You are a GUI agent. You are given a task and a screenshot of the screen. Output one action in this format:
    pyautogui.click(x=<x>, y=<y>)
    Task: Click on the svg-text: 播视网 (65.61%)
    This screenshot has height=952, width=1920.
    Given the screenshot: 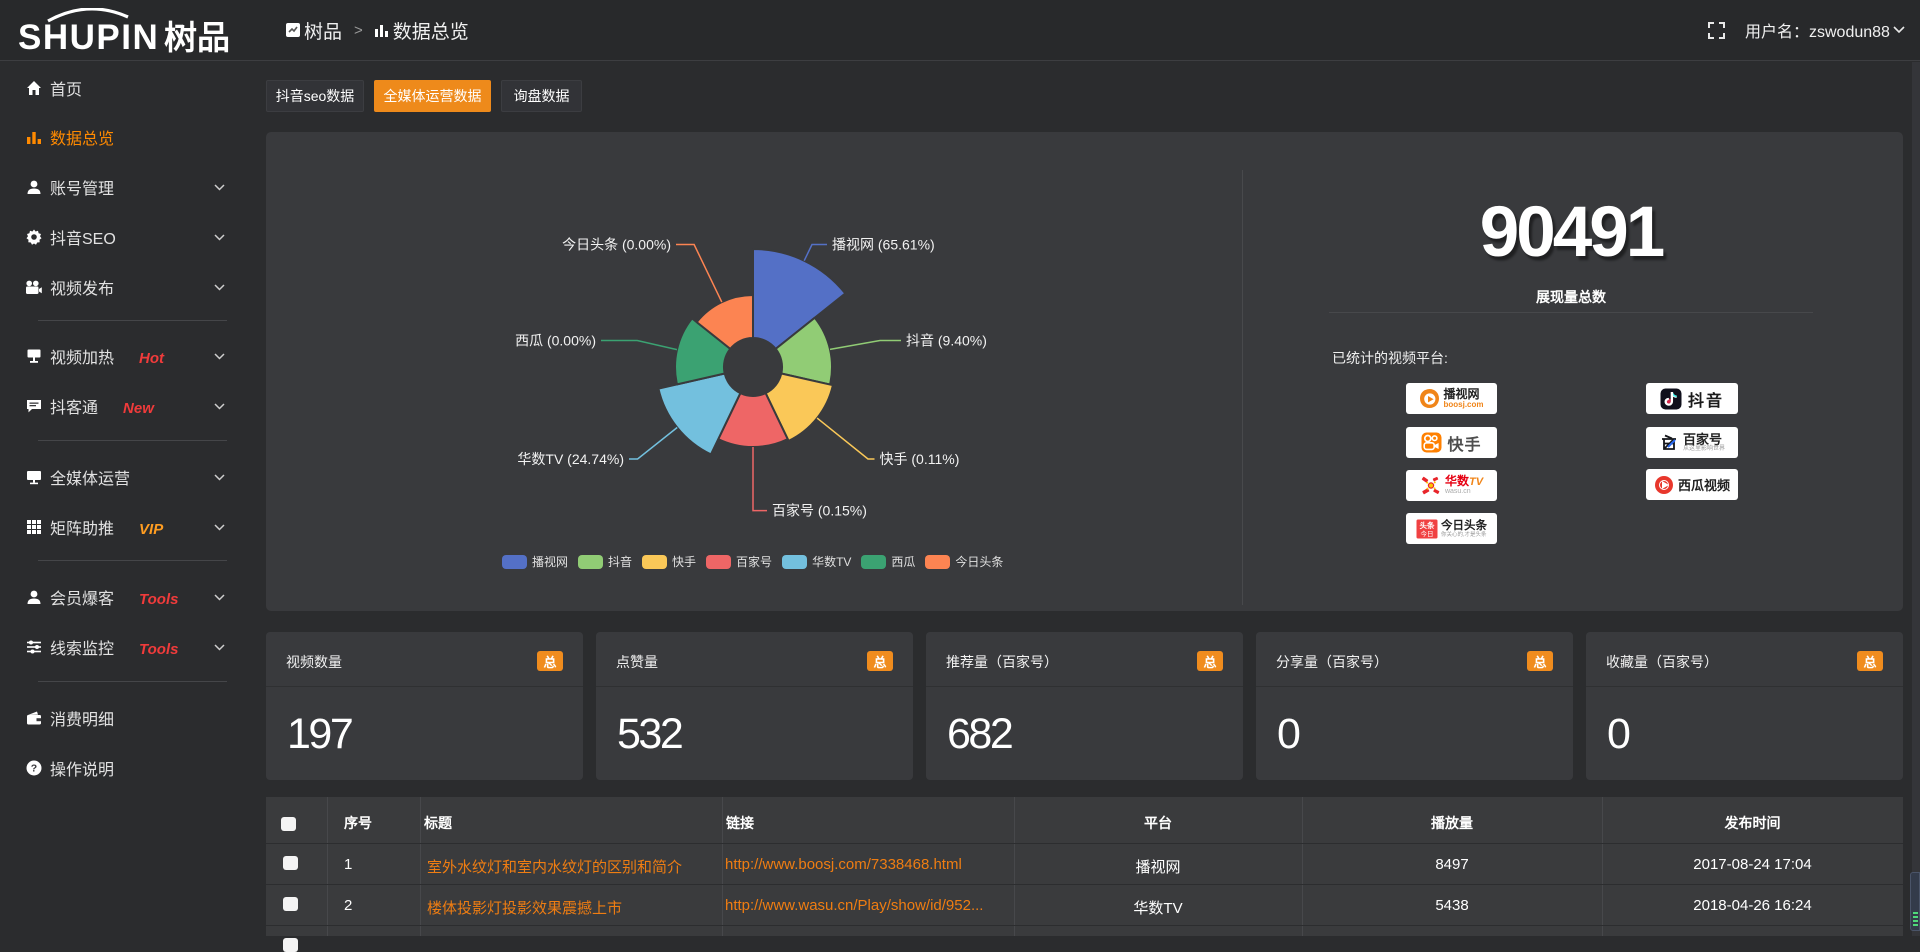 What is the action you would take?
    pyautogui.click(x=883, y=245)
    